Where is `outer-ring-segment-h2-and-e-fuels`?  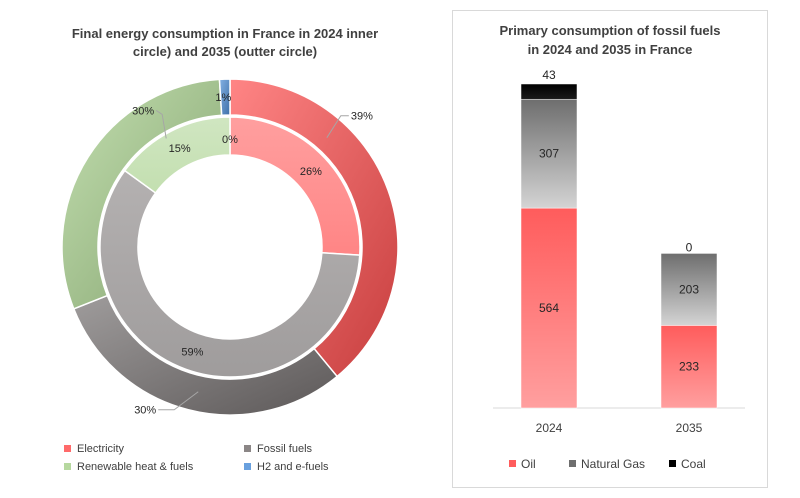 outer-ring-segment-h2-and-e-fuels is located at coordinates (224, 97).